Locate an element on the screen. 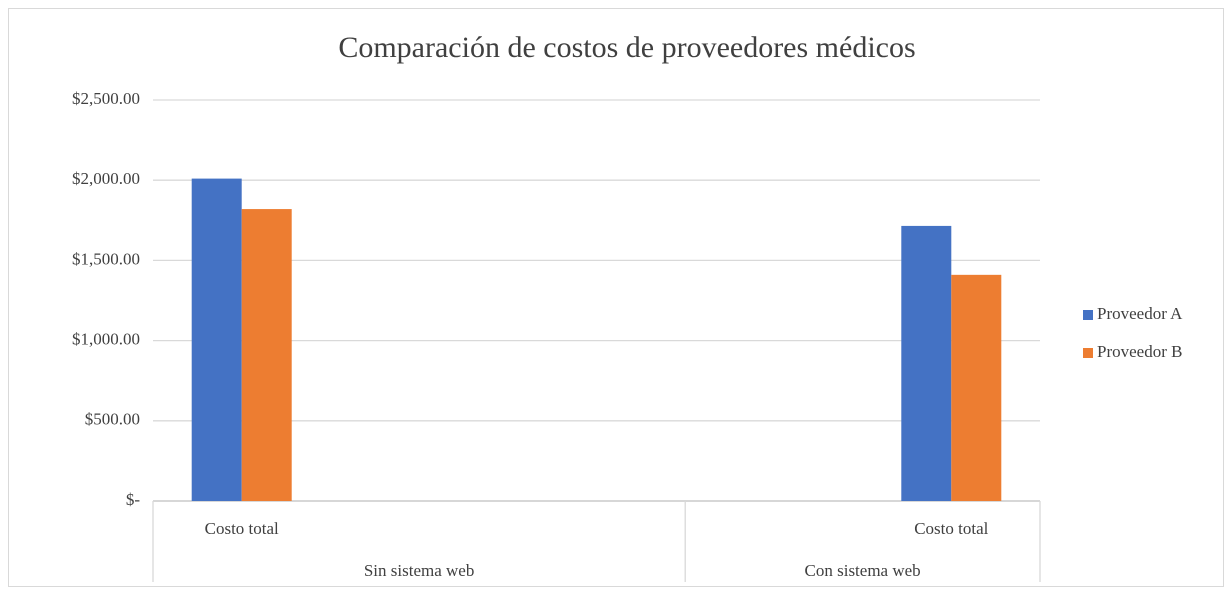  legend-label: Proveedor A is located at coordinates (1140, 313).